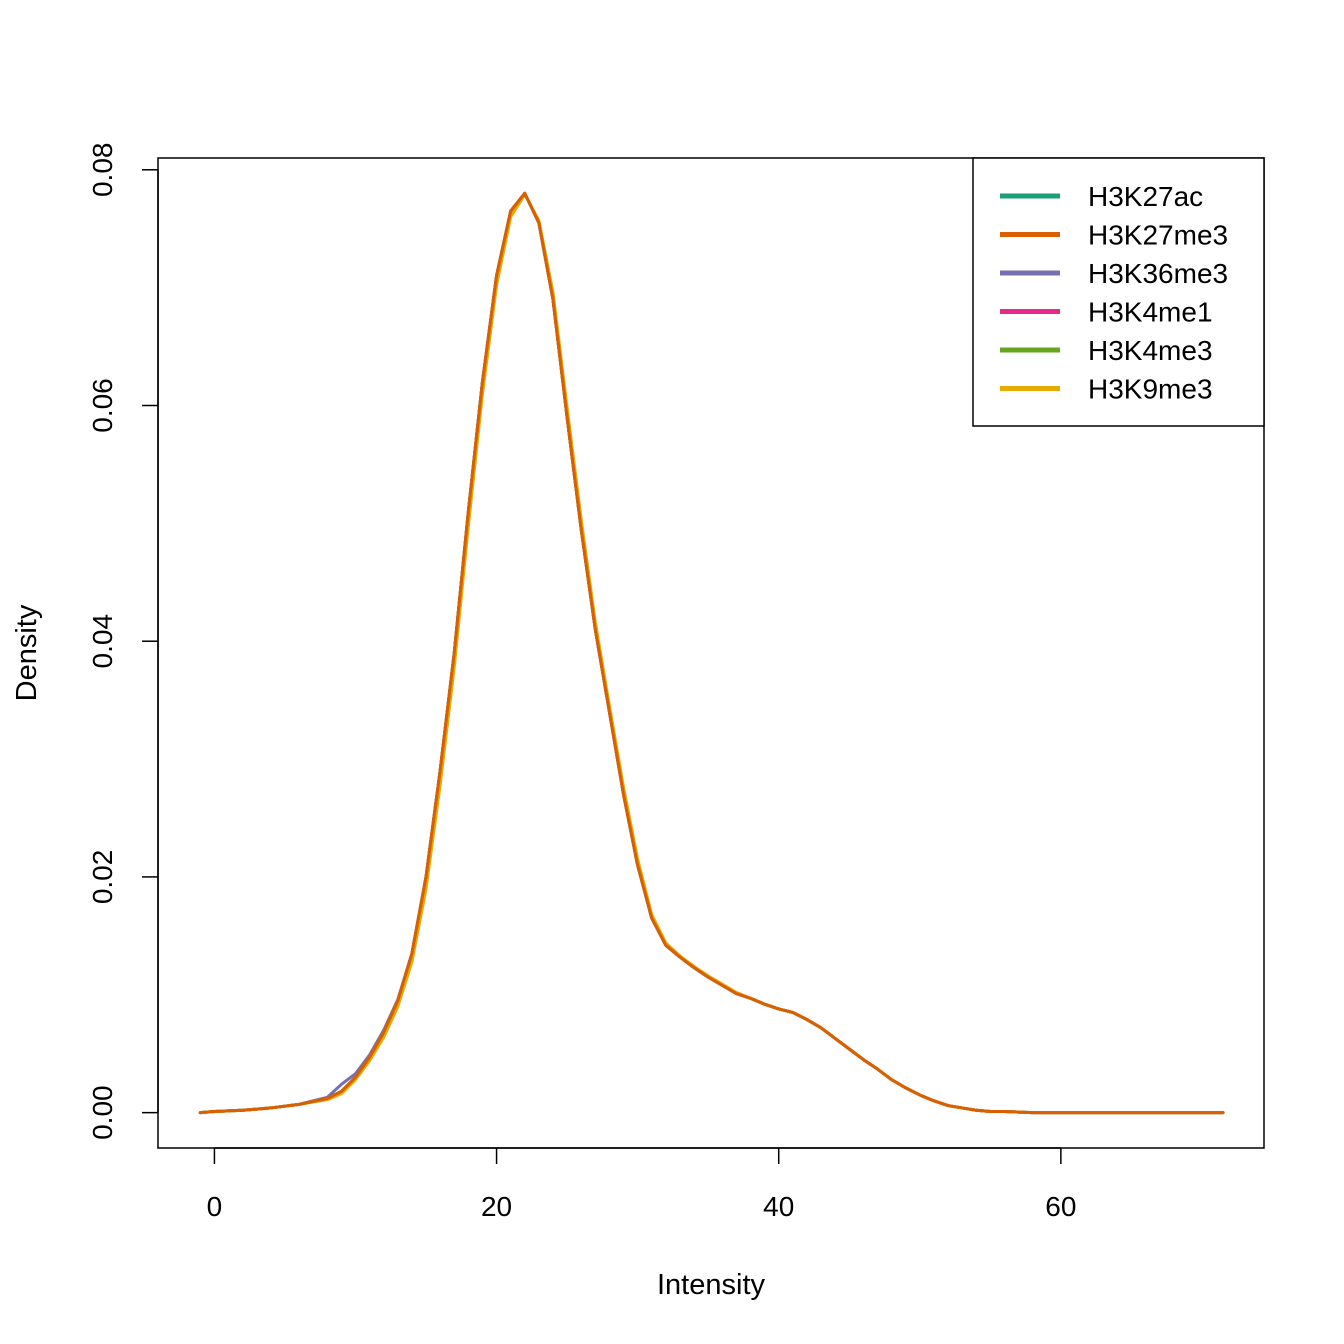  I want to click on x-axis-title: Intensity, so click(711, 1285).